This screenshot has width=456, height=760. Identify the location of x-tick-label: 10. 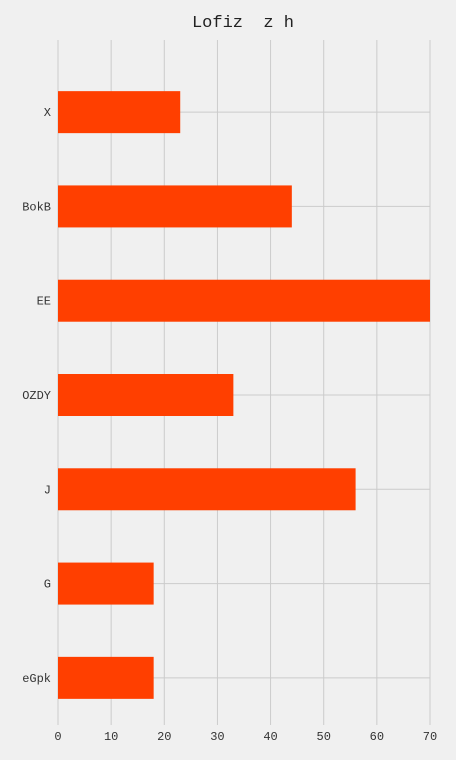
(111, 737).